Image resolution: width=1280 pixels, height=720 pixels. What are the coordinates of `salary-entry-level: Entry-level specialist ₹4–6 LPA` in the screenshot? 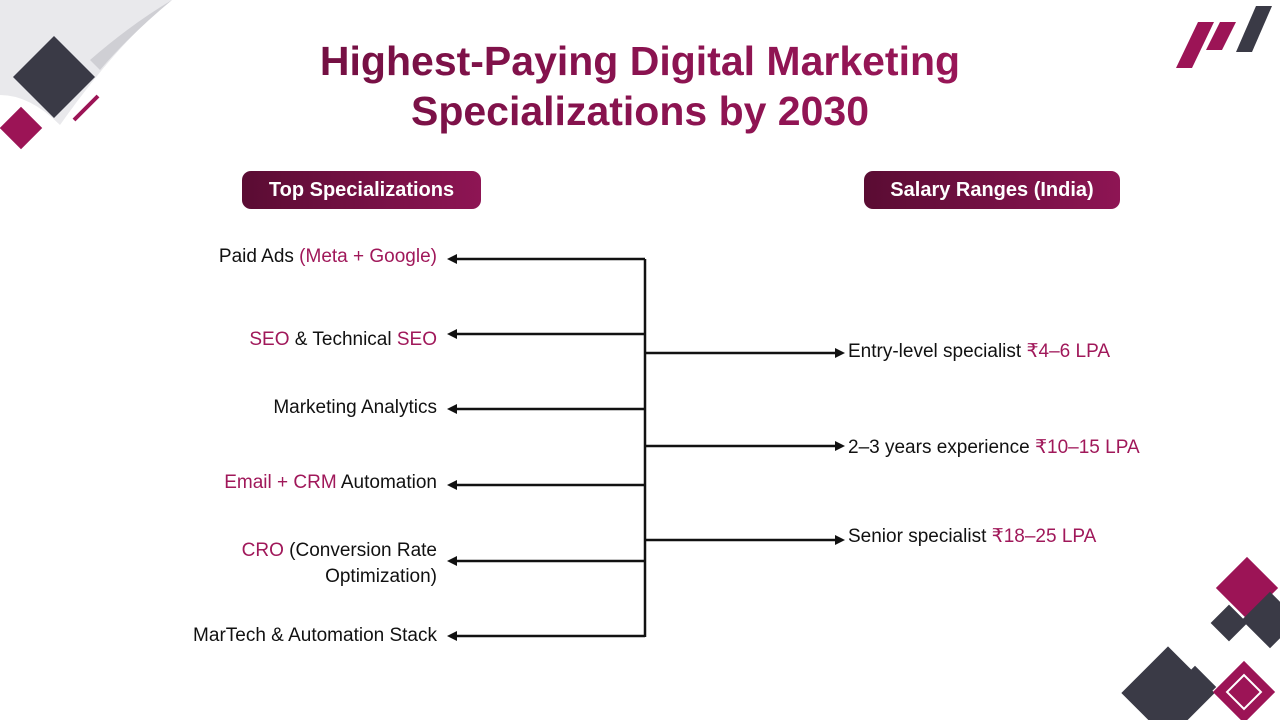 It's located at (979, 351).